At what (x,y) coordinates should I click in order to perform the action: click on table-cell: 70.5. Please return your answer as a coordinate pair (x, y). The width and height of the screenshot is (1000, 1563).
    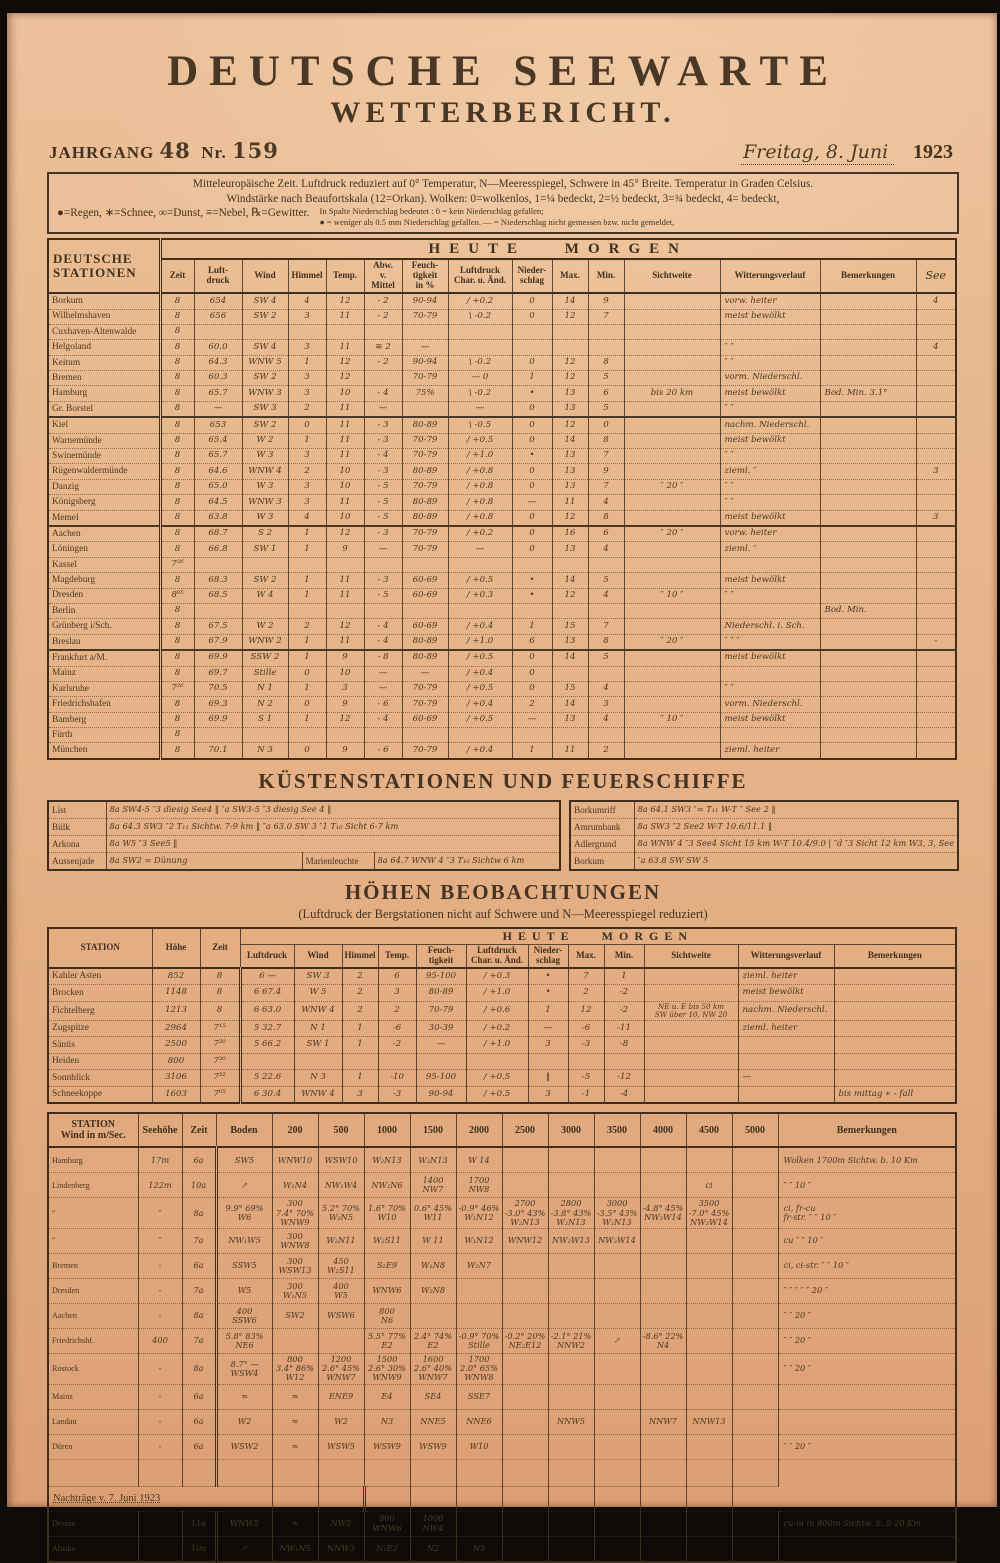
    Looking at the image, I should click on (217, 688).